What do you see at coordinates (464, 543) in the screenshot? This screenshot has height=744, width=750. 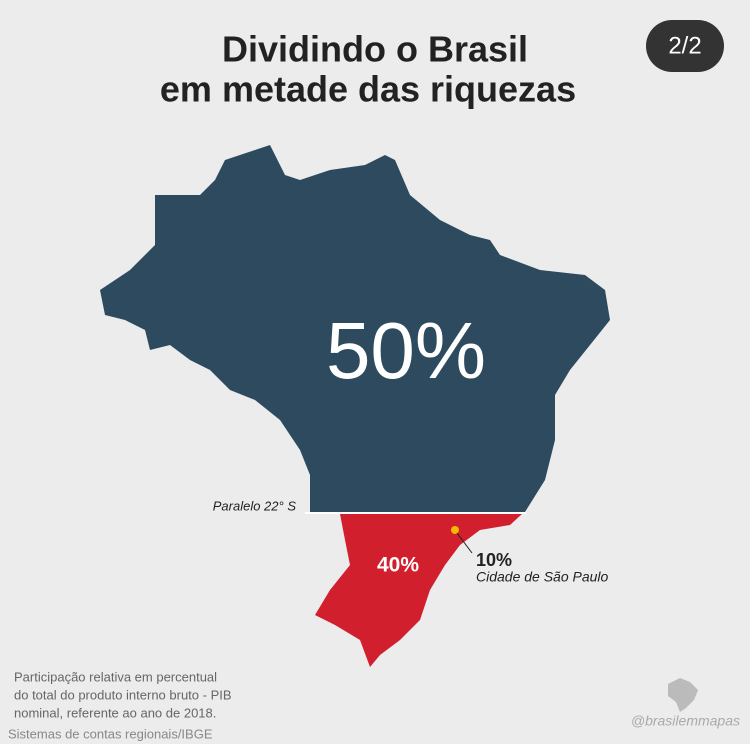 I see `leader-line` at bounding box center [464, 543].